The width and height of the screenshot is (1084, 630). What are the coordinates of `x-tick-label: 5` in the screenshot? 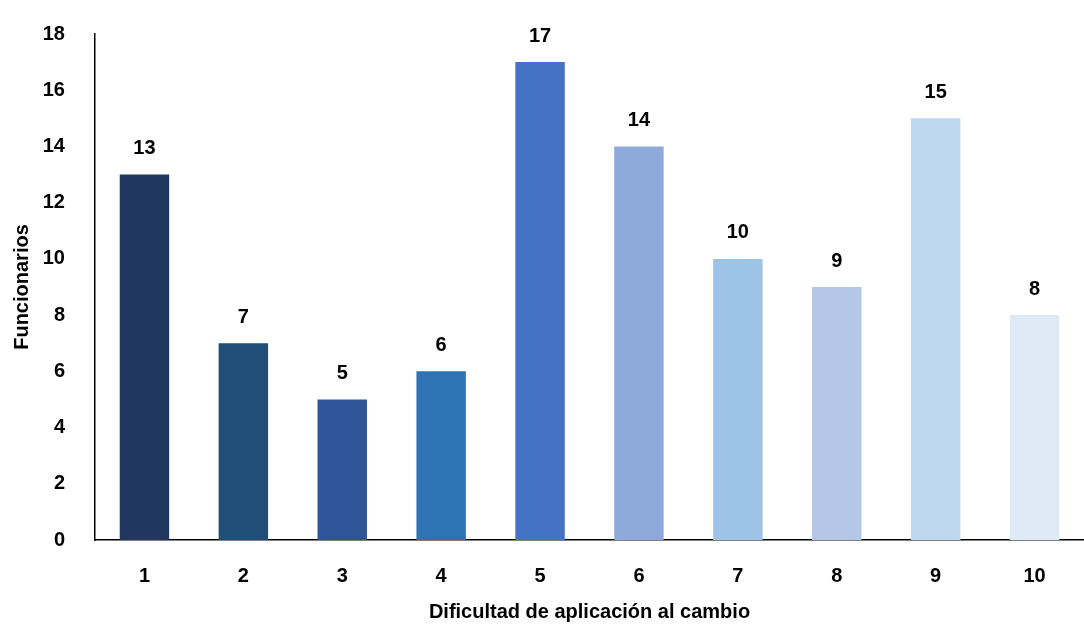 It's located at (540, 574).